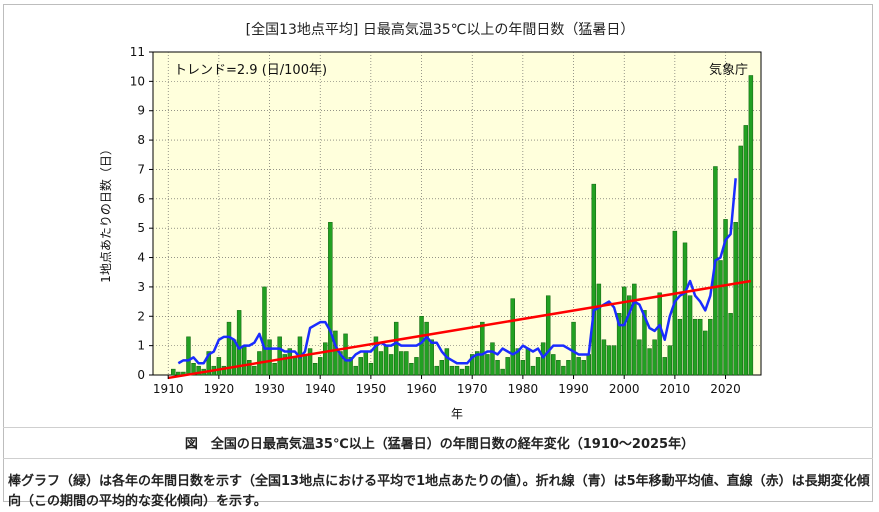 The width and height of the screenshot is (879, 512). Describe the element at coordinates (105, 213) in the screenshot. I see `y-axis-label: 1地点あたりの日数（日）` at that location.